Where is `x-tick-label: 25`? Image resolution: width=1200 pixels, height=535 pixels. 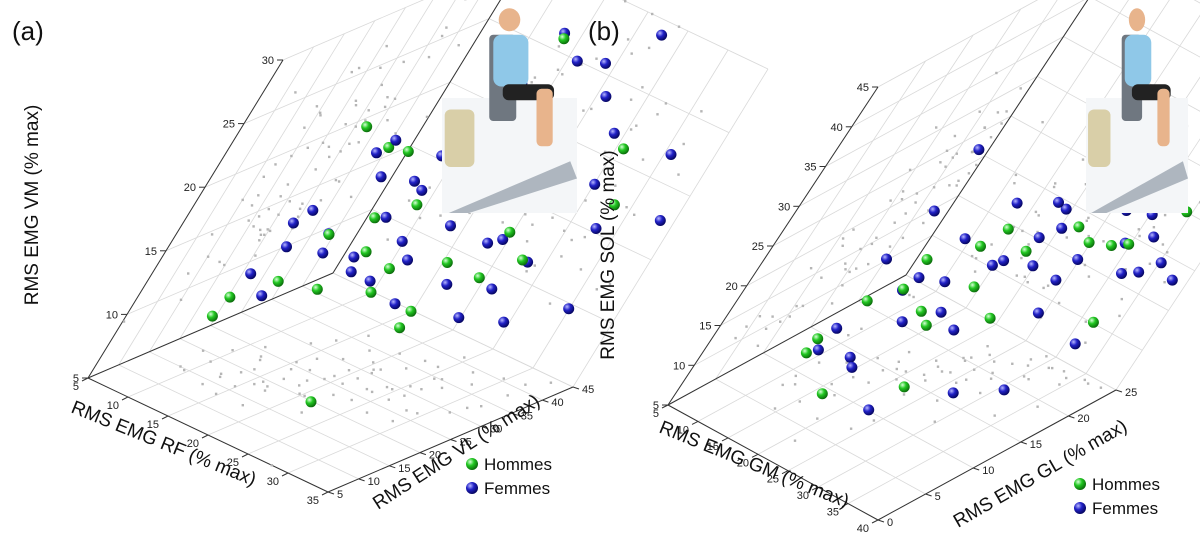 x-tick-label: 25 is located at coordinates (773, 480).